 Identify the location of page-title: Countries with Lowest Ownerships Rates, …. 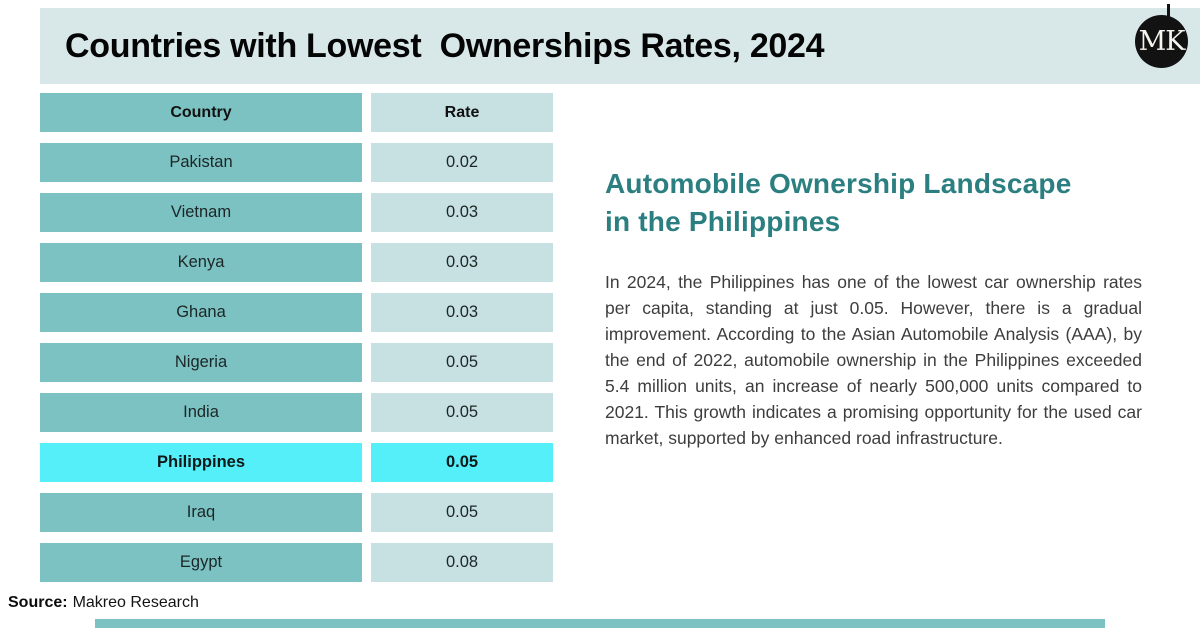
(445, 46).